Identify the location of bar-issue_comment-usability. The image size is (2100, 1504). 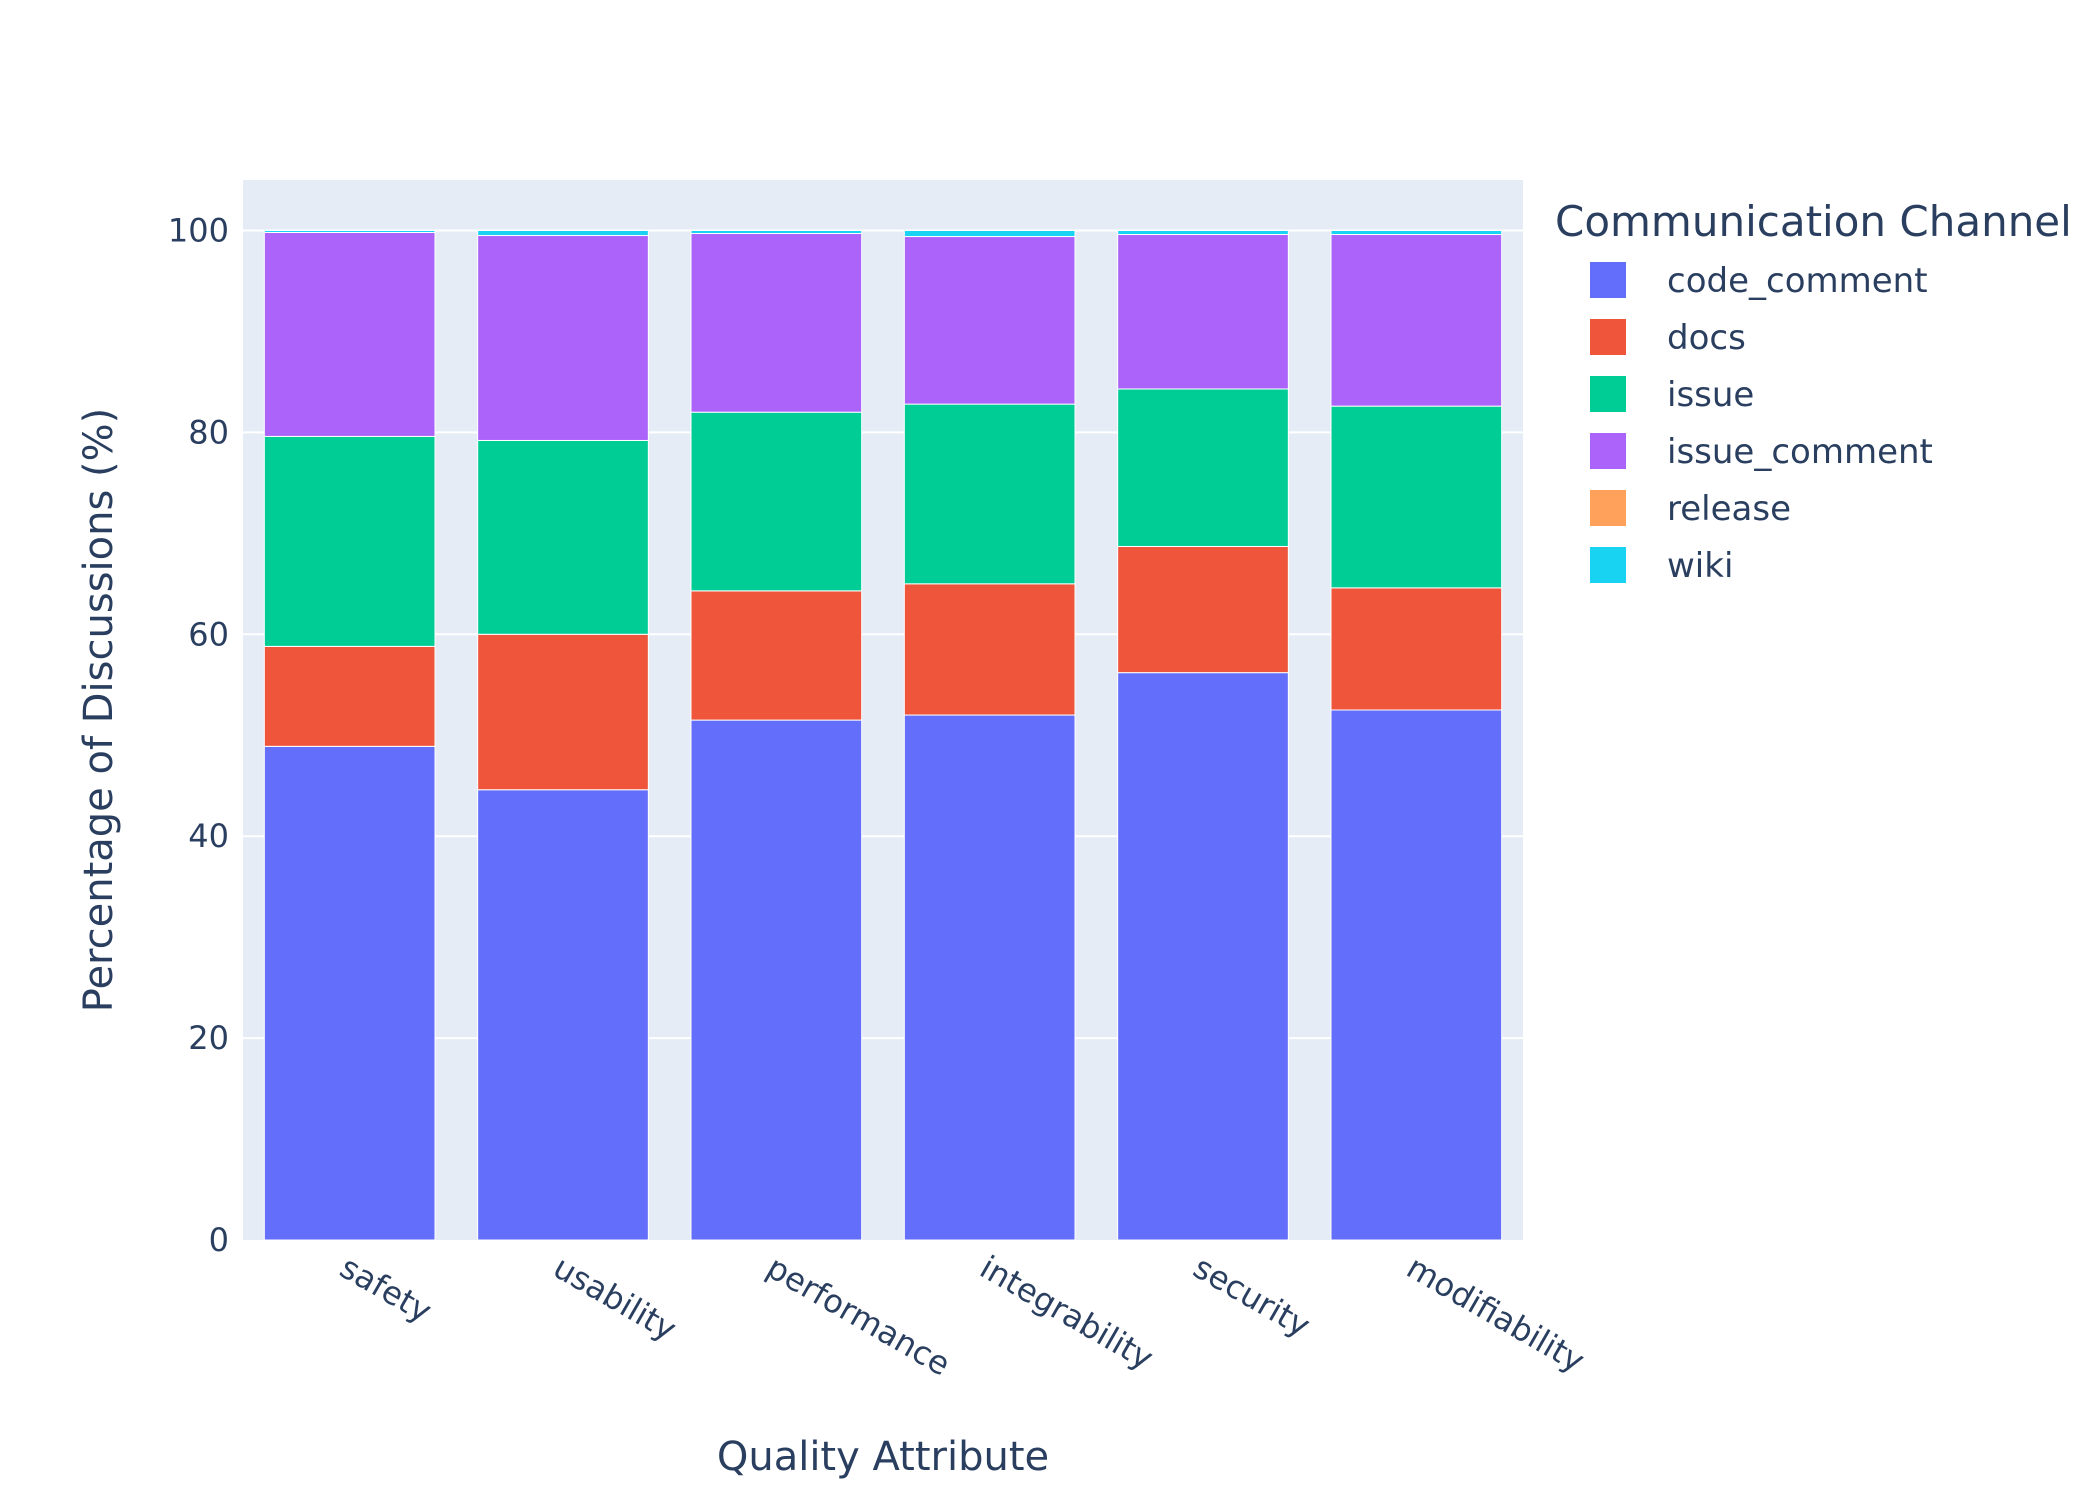
(563, 338).